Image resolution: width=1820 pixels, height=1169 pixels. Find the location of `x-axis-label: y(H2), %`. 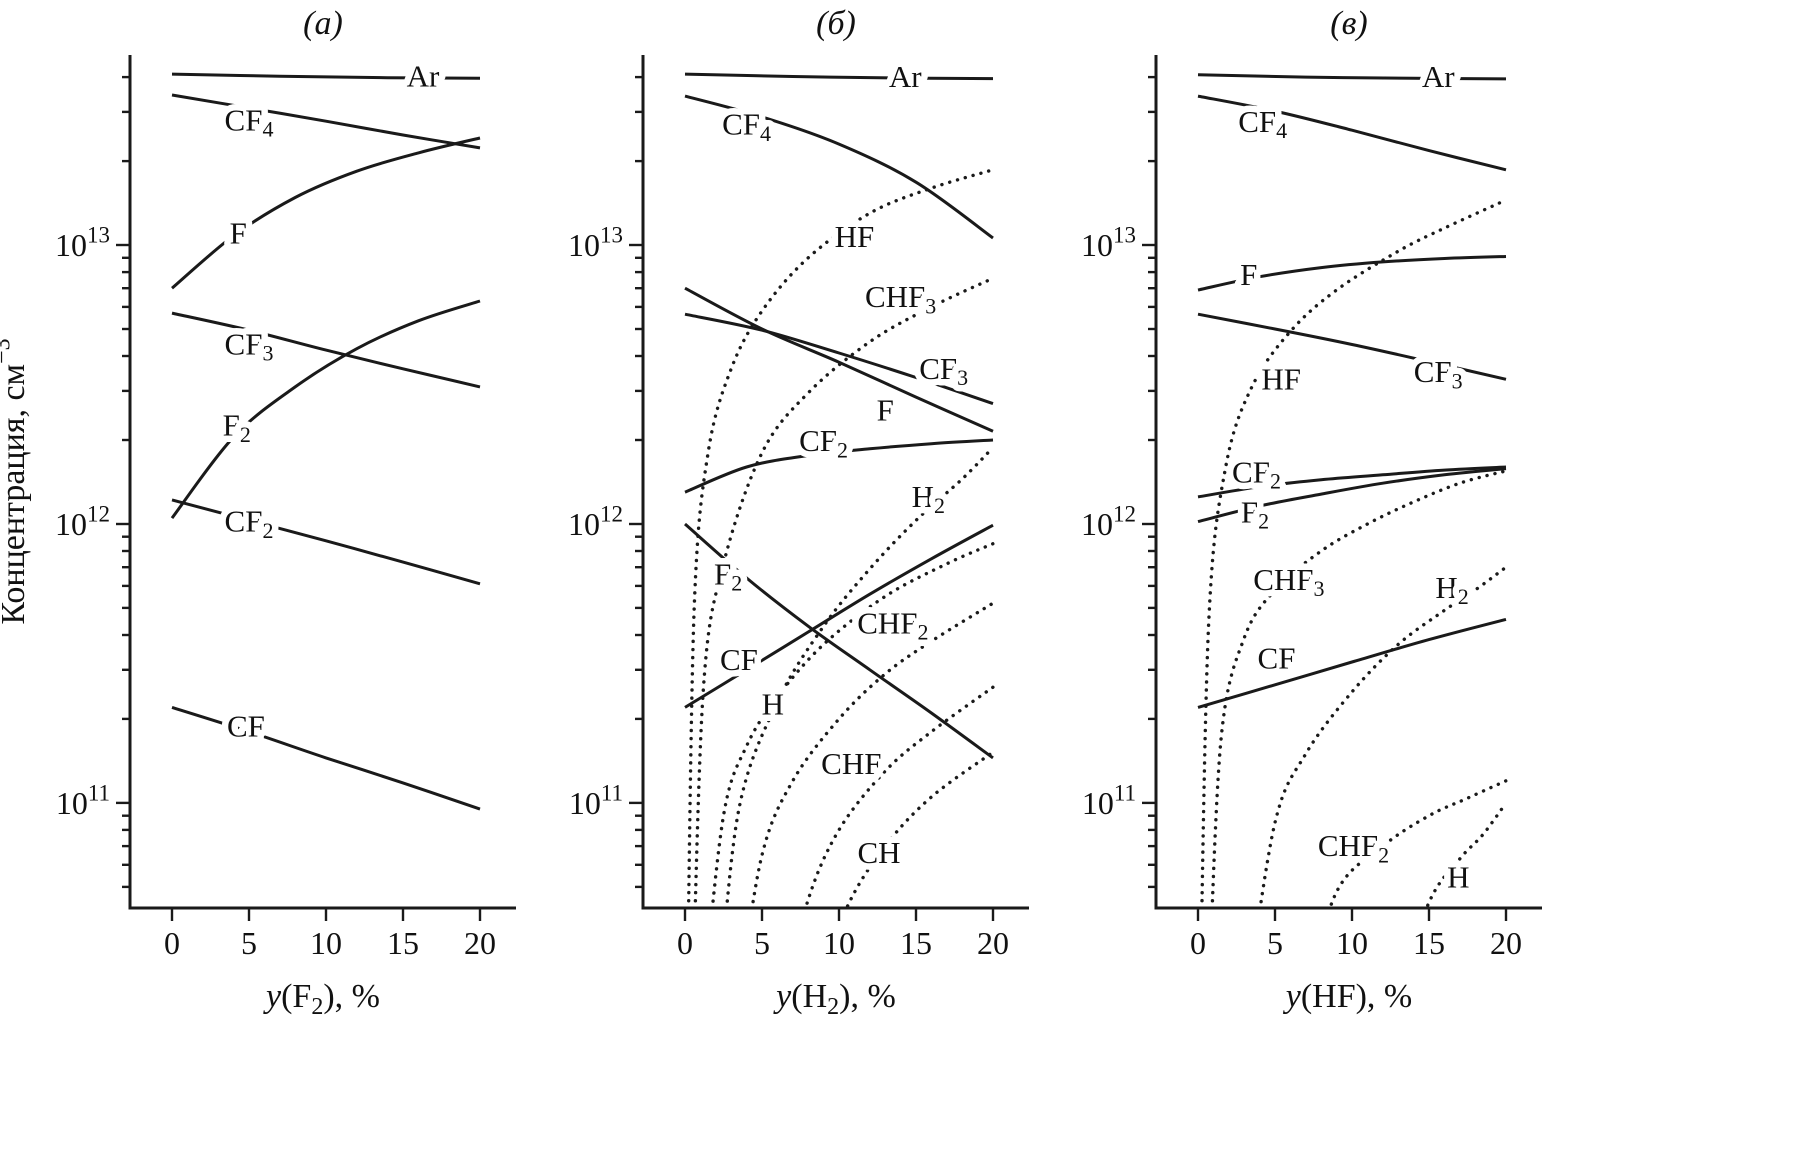

x-axis-label: y(H2), % is located at coordinates (834, 999).